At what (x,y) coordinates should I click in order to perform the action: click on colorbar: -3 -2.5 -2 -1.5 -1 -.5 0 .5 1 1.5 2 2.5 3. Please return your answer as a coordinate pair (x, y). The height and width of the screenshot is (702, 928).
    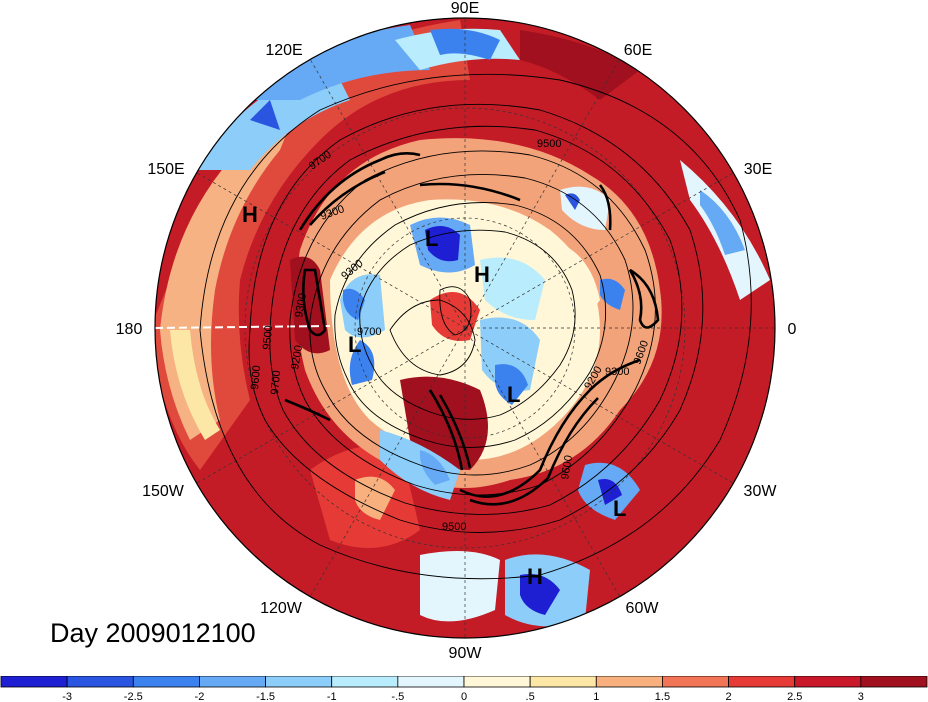
    Looking at the image, I should click on (464, 689).